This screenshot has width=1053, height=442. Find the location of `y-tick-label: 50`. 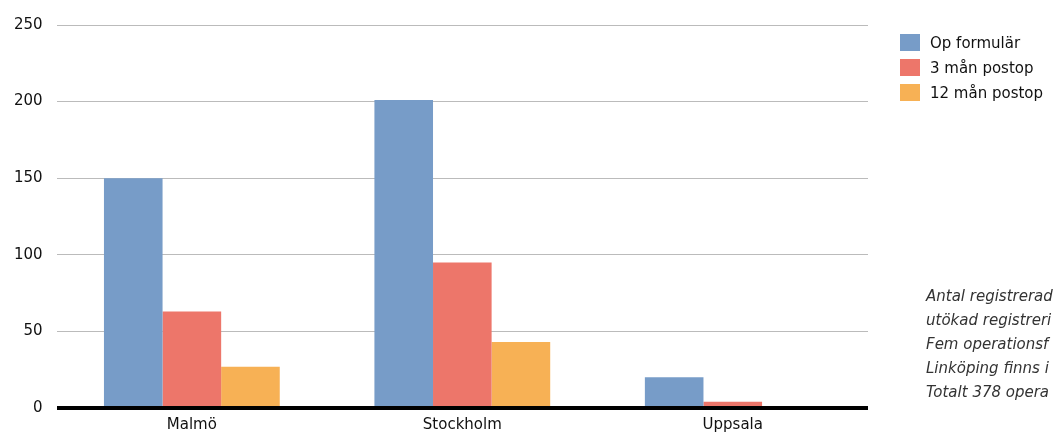

y-tick-label: 50 is located at coordinates (33, 330).